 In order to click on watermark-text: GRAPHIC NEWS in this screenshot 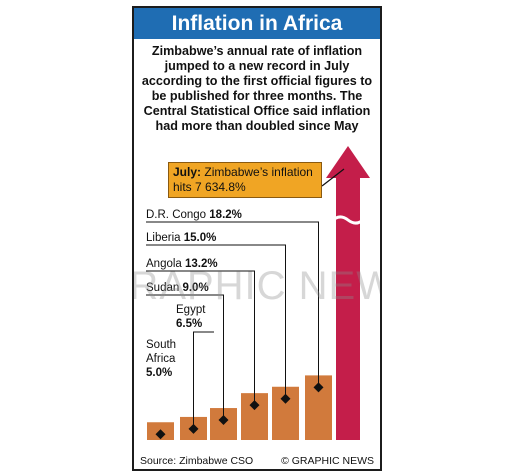, I will do `click(256, 286)`.